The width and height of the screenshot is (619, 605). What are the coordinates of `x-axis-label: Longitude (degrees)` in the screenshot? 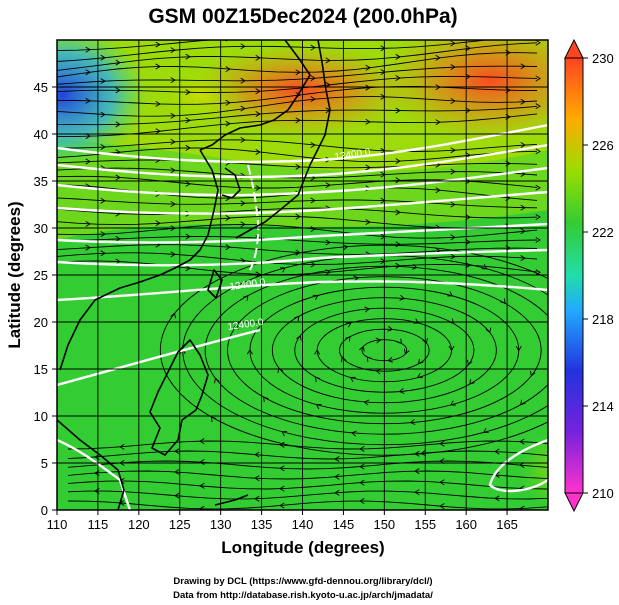 It's located at (302, 547).